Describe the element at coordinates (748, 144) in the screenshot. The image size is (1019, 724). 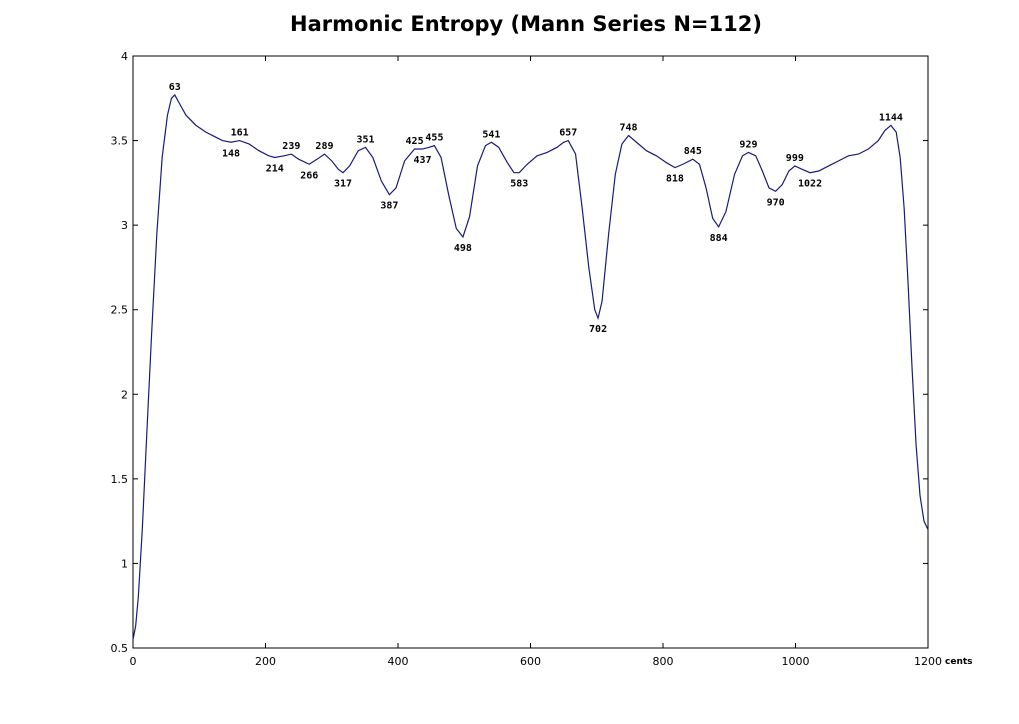
I see `data-label-929: 929` at that location.